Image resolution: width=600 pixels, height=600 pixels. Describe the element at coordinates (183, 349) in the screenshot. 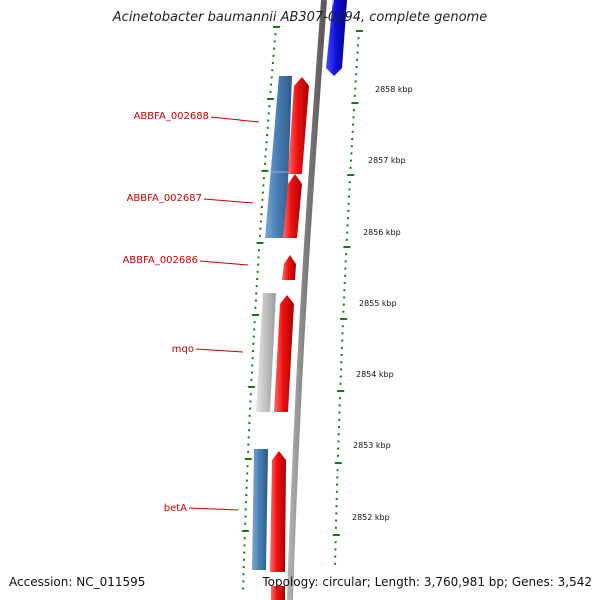

I see `gene-label: mqo` at that location.